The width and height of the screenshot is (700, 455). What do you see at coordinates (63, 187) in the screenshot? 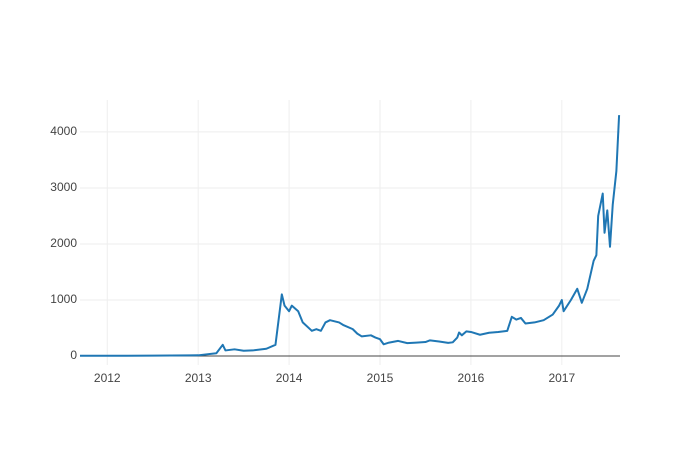
I see `y-tick-label: 3000` at bounding box center [63, 187].